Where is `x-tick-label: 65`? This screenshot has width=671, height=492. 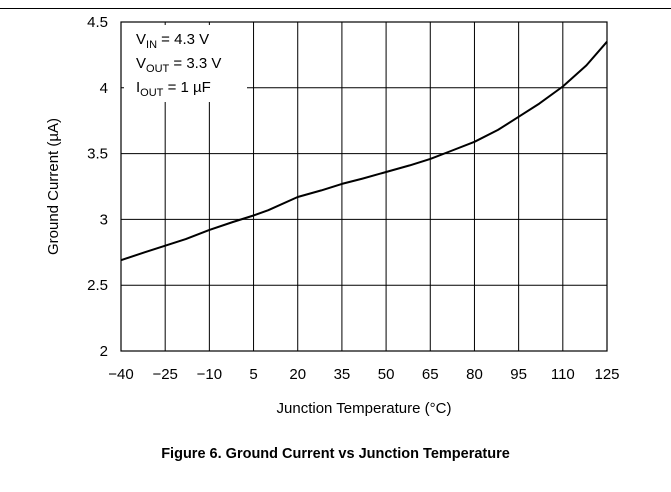 x-tick-label: 65 is located at coordinates (430, 374).